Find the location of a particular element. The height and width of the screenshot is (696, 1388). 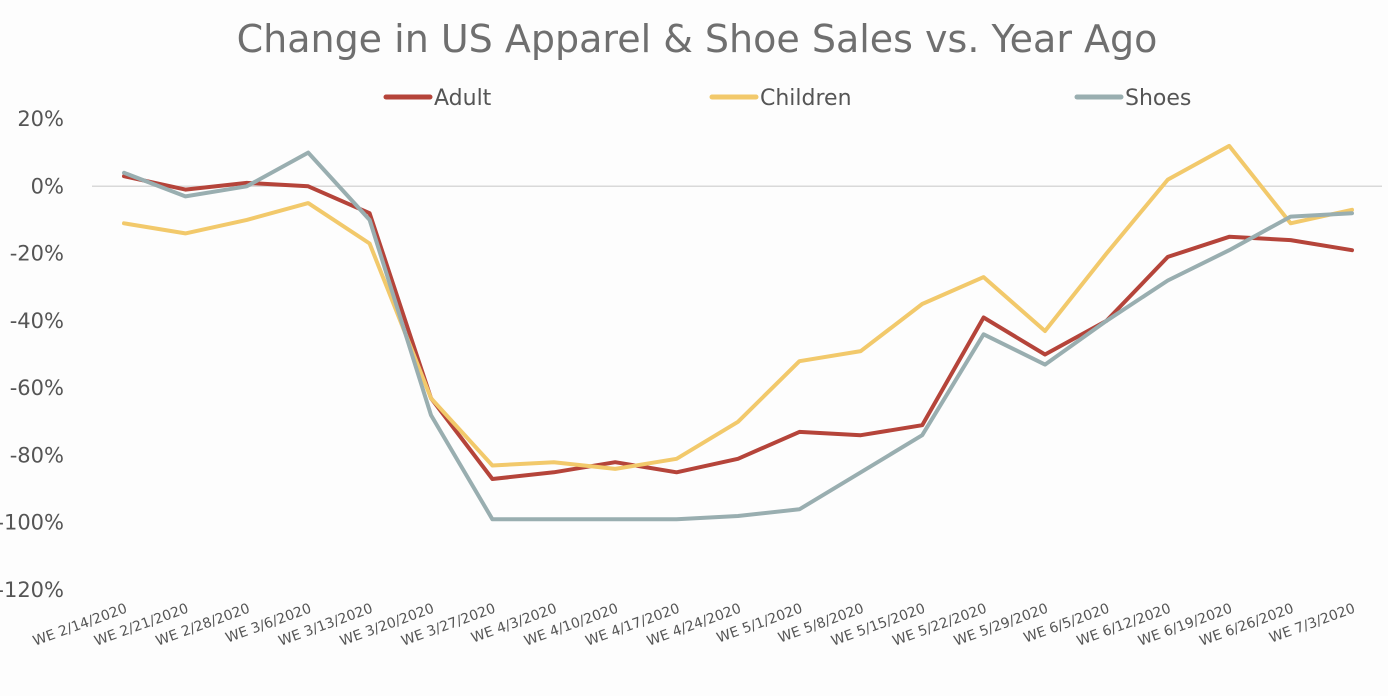

legend: Adult Children Shoes is located at coordinates (787, 98).